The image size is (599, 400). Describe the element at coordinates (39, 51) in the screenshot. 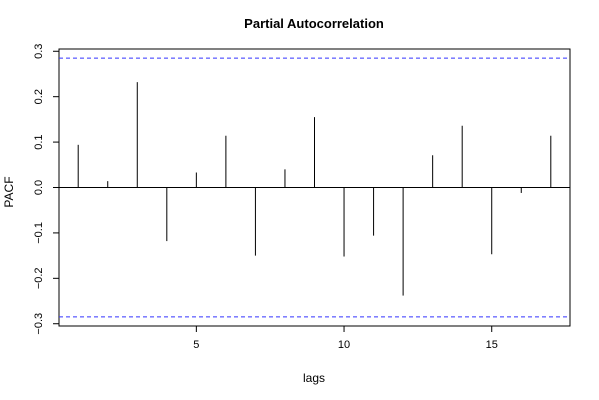

I see `y-tick-label: 0.3` at that location.